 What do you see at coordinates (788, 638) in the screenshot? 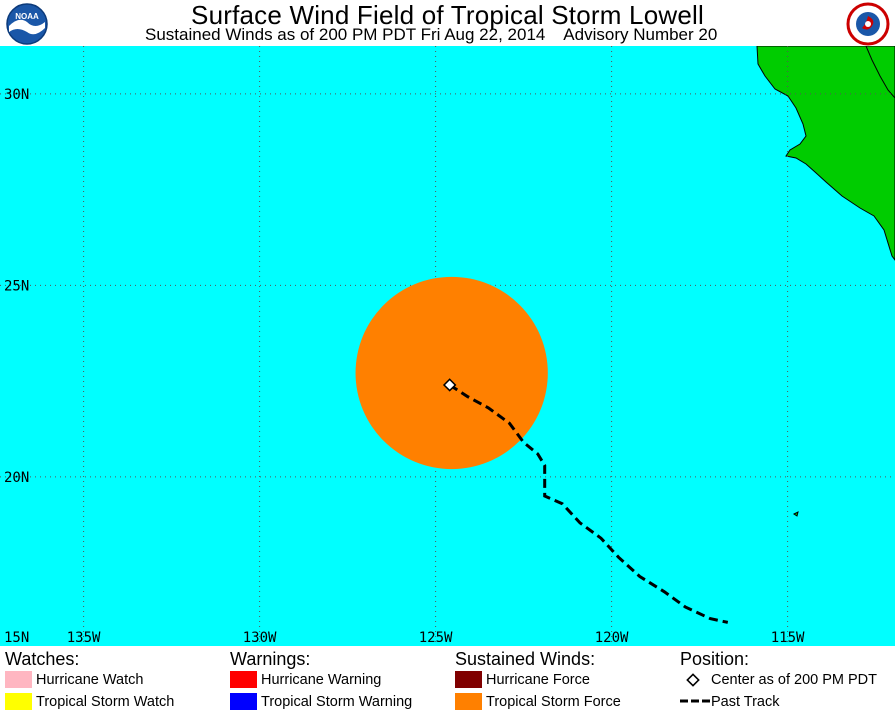
I see `longitude-label: 115W` at bounding box center [788, 638].